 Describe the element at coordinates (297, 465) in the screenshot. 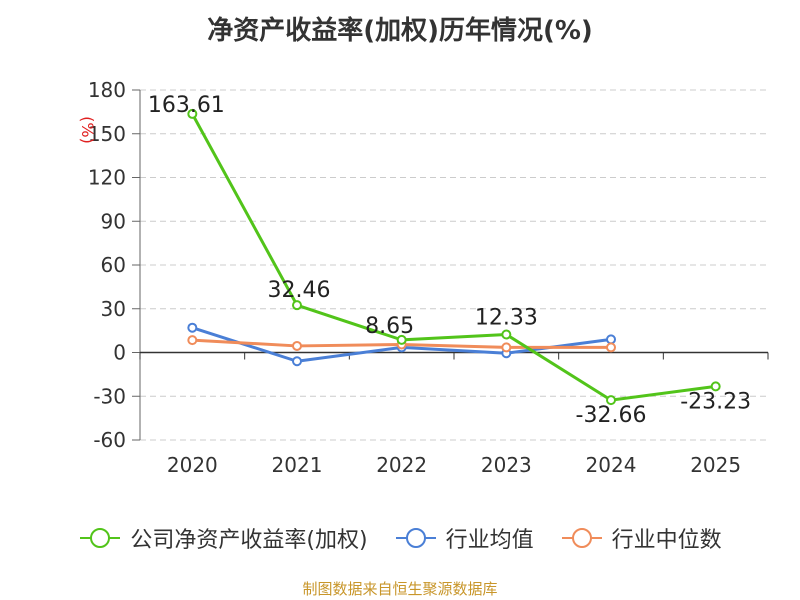

I see `x-tick-label: 2021` at that location.